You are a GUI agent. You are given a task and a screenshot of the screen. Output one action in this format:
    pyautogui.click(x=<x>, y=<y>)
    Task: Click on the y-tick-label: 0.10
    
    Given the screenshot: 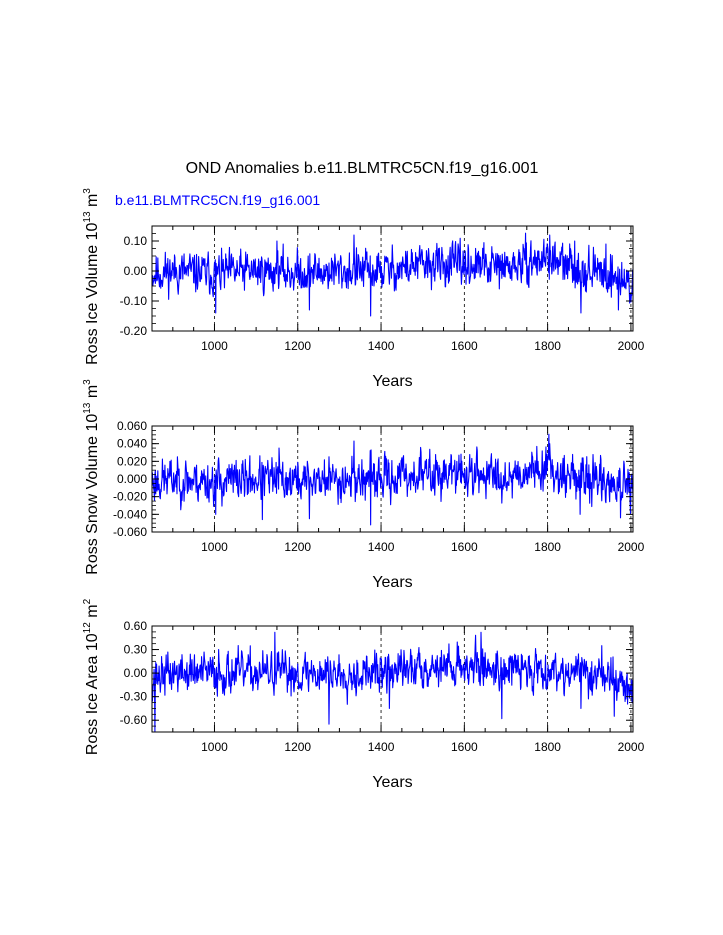 What is the action you would take?
    pyautogui.click(x=136, y=241)
    